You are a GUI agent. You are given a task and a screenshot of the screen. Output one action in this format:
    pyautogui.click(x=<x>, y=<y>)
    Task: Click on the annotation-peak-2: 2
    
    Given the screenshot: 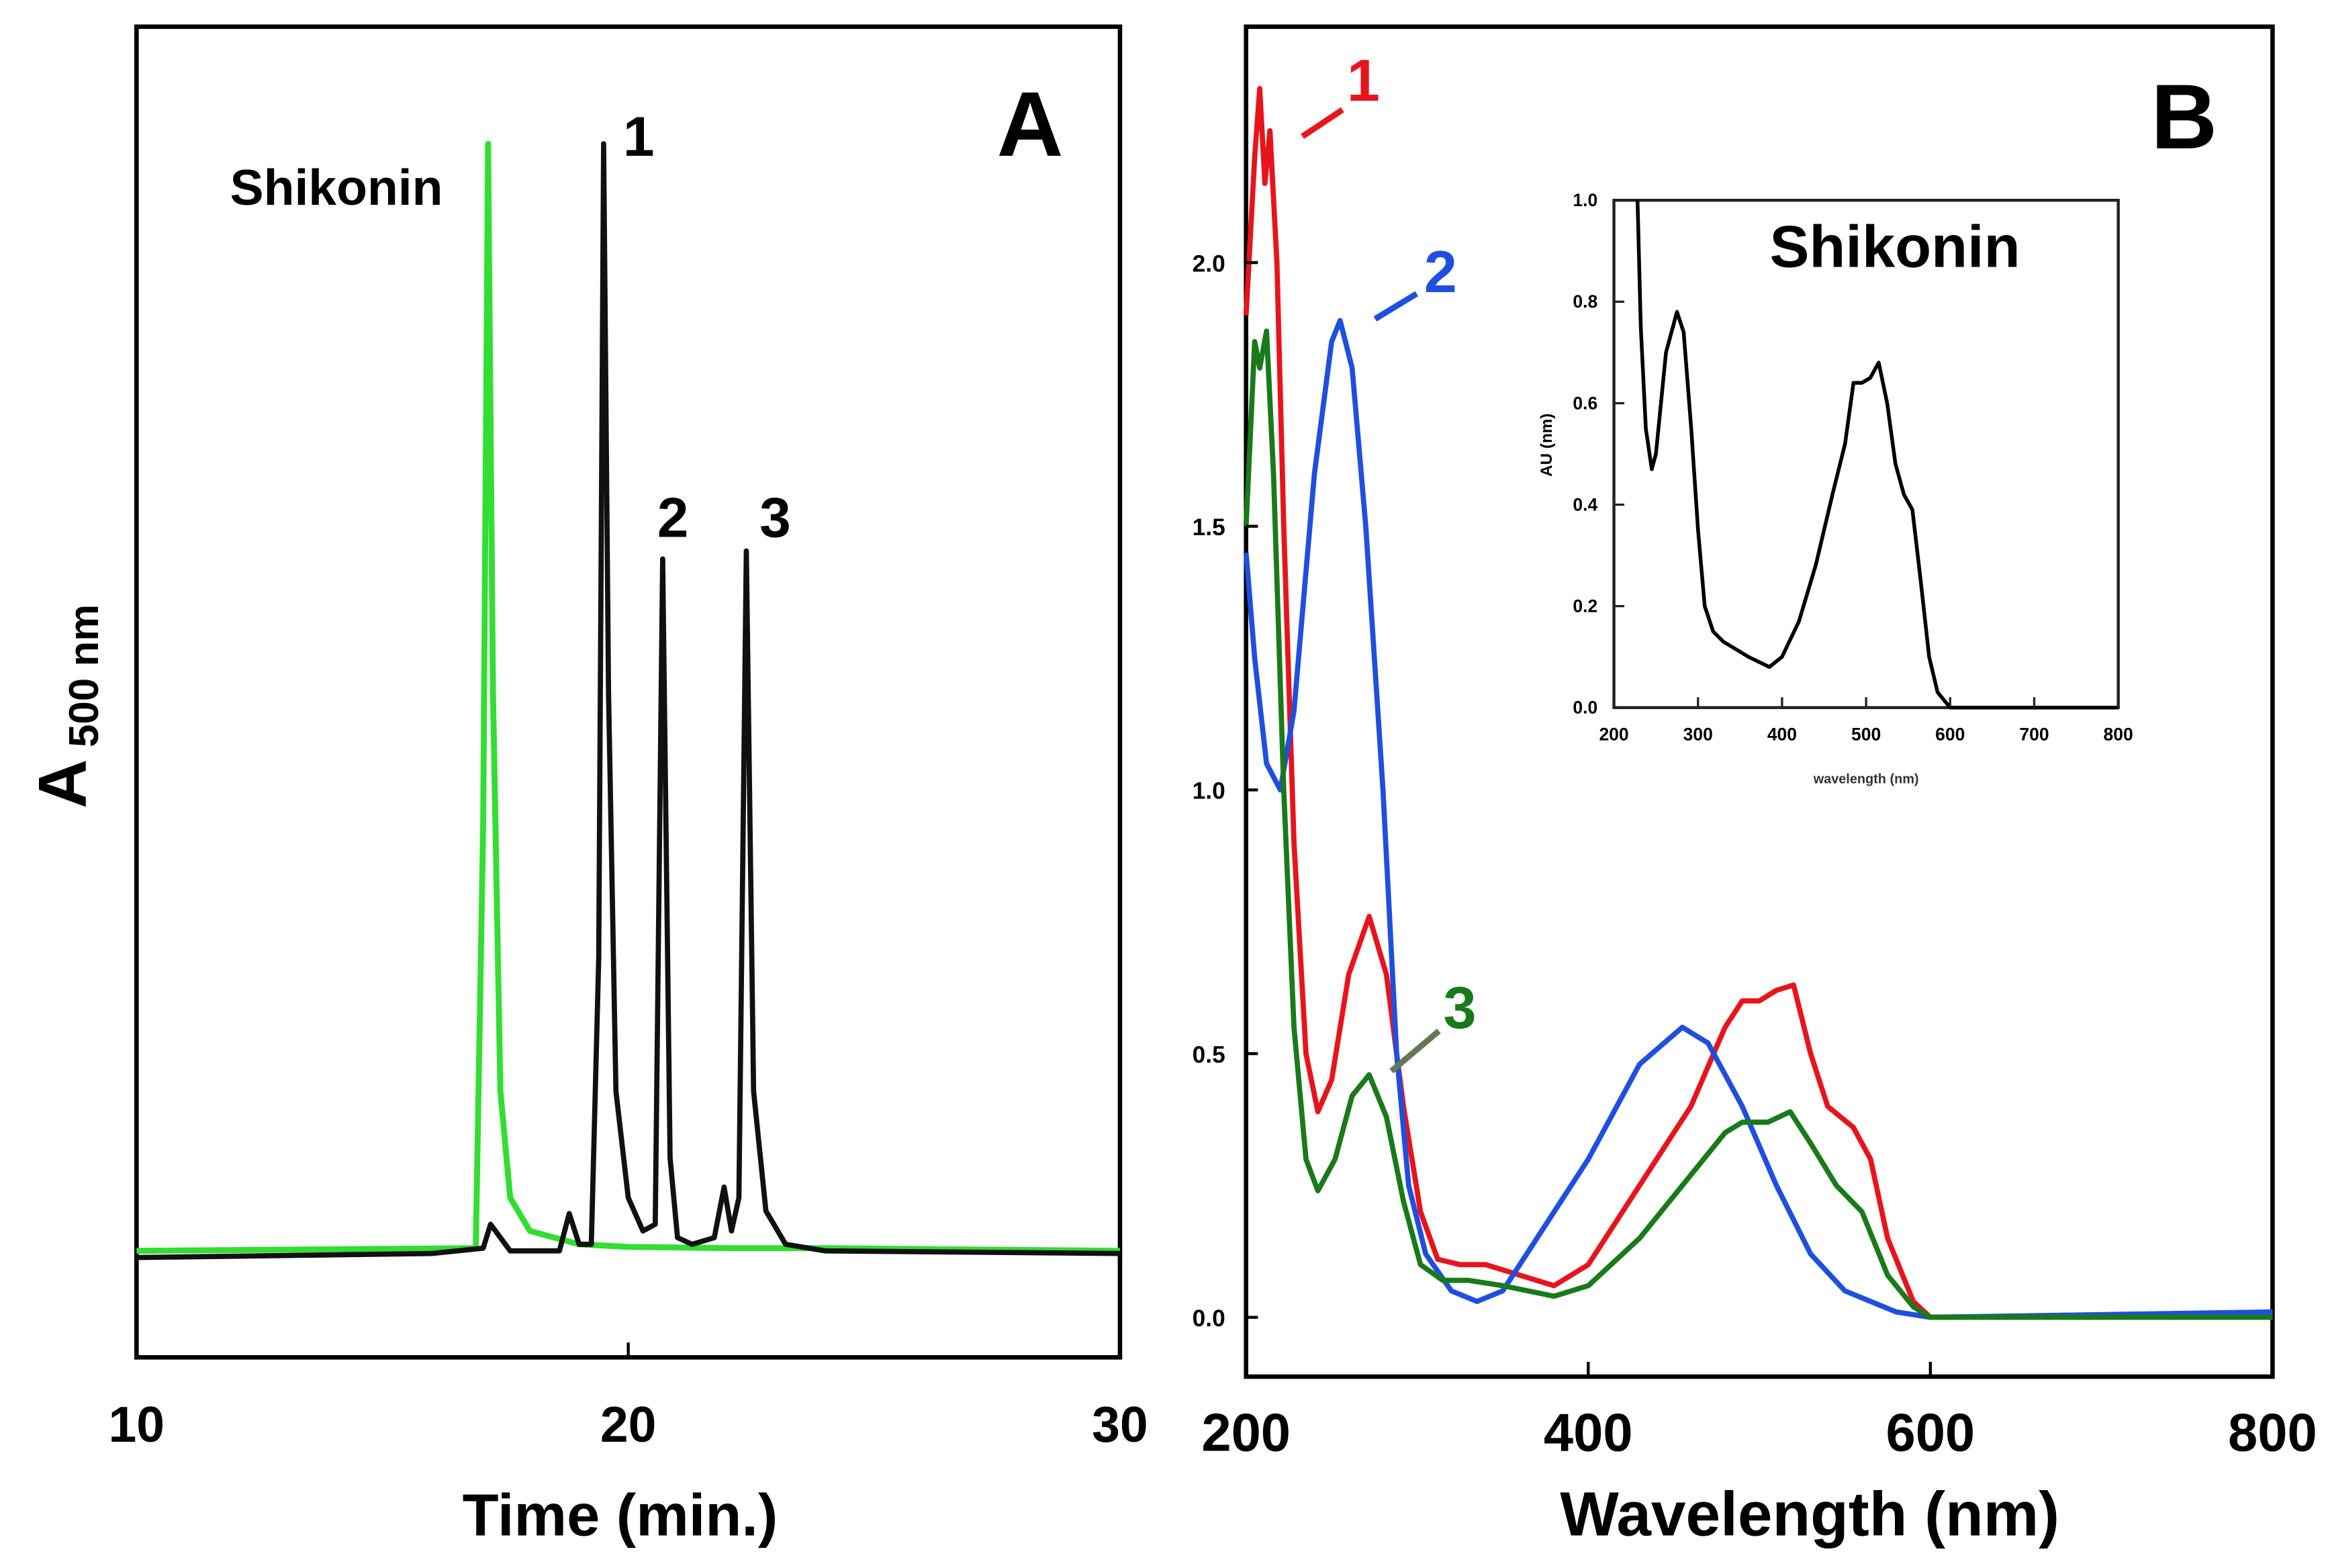 What is the action you would take?
    pyautogui.click(x=673, y=517)
    